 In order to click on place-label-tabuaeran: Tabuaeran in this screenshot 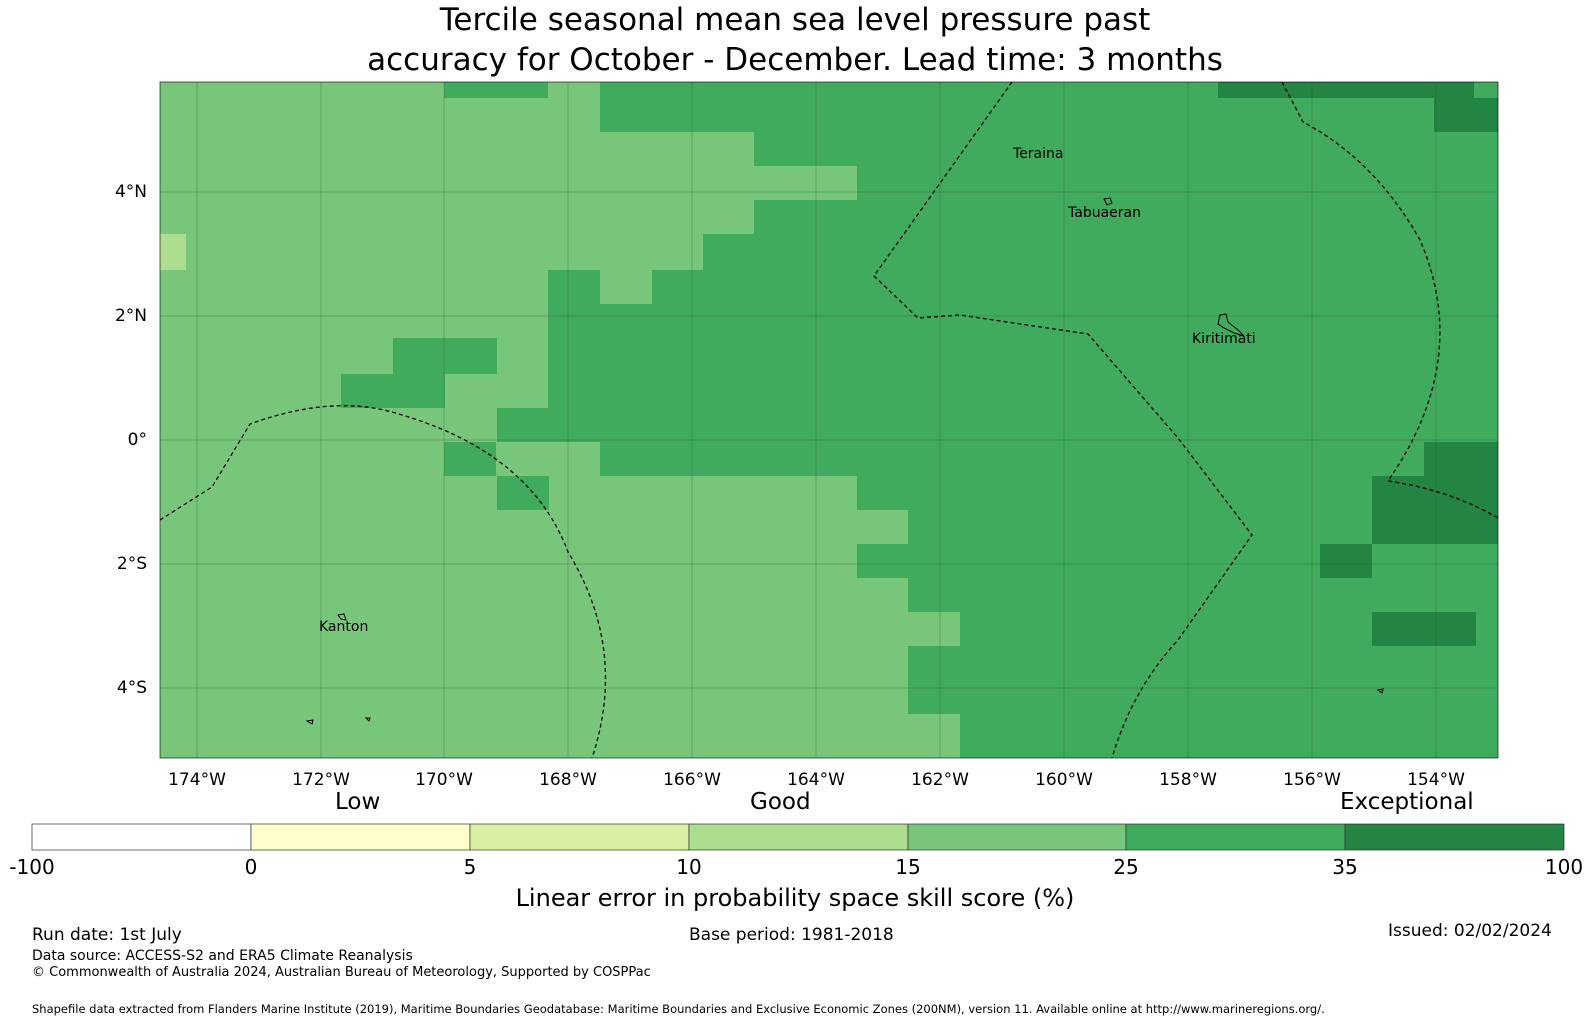, I will do `click(1104, 213)`.